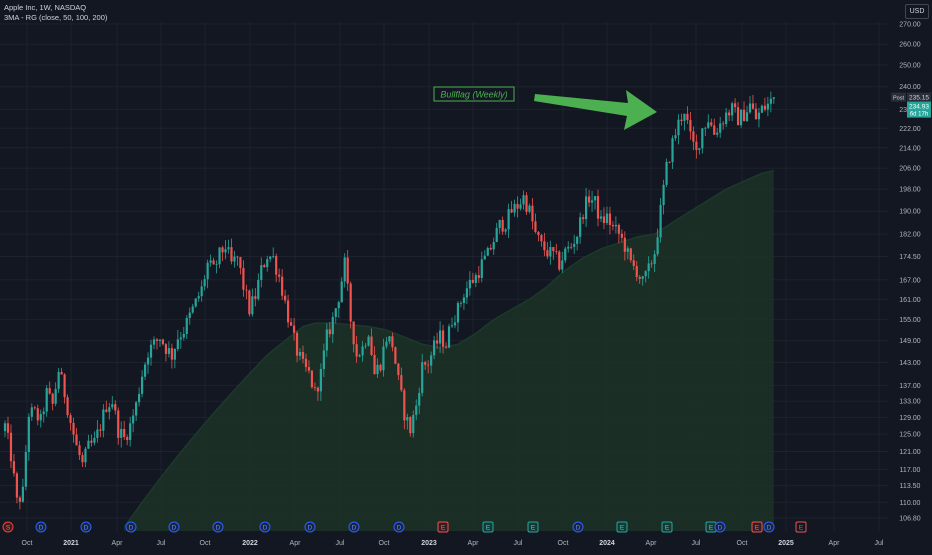 The image size is (932, 555). What do you see at coordinates (161, 543) in the screenshot?
I see `time-tick-label: Jul` at bounding box center [161, 543].